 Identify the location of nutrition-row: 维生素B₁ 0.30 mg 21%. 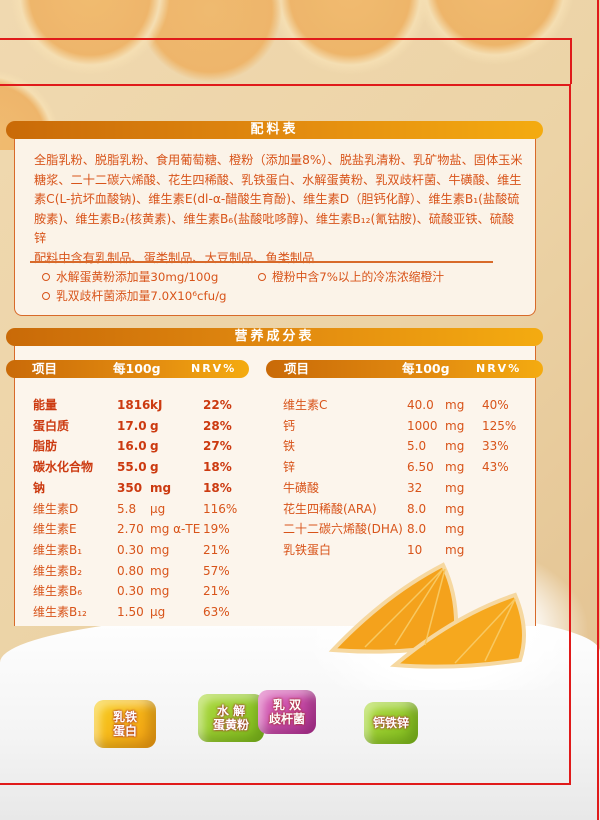
(280, 550).